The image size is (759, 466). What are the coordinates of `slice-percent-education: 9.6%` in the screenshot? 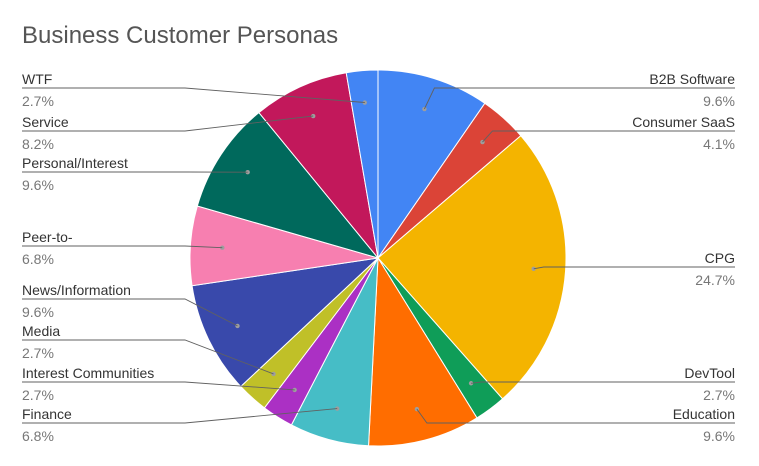 It's located at (719, 436).